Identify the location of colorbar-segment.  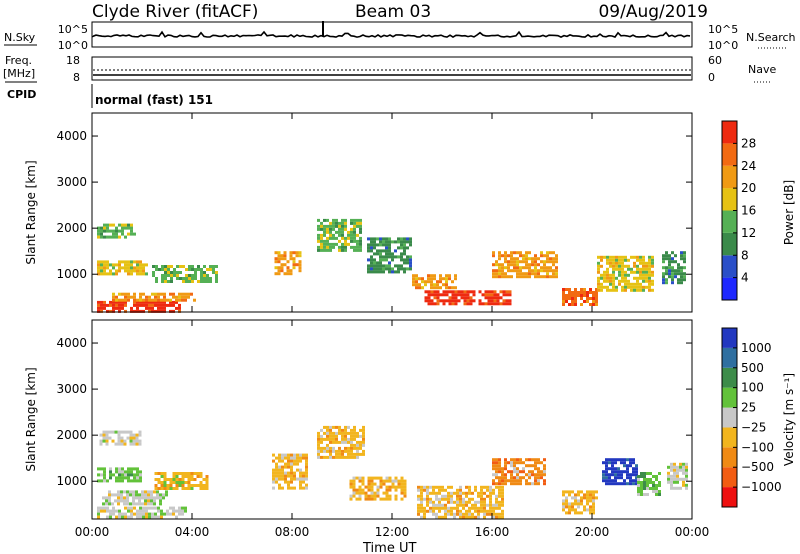
(729, 177).